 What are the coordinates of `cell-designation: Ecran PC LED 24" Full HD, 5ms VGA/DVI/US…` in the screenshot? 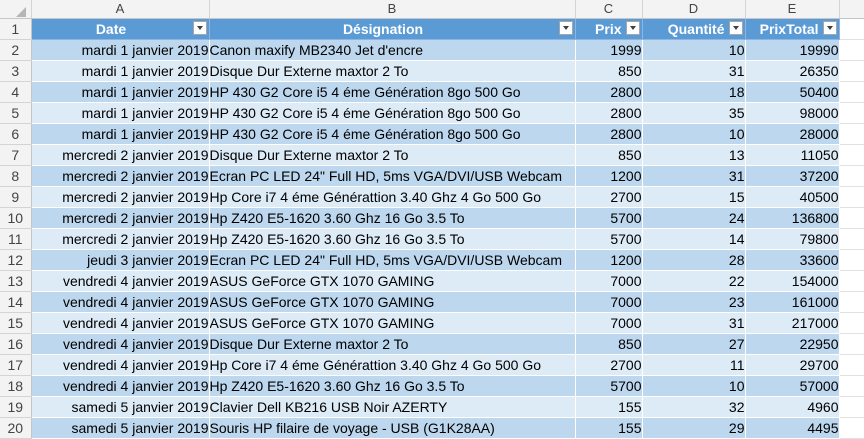 It's located at (392, 260).